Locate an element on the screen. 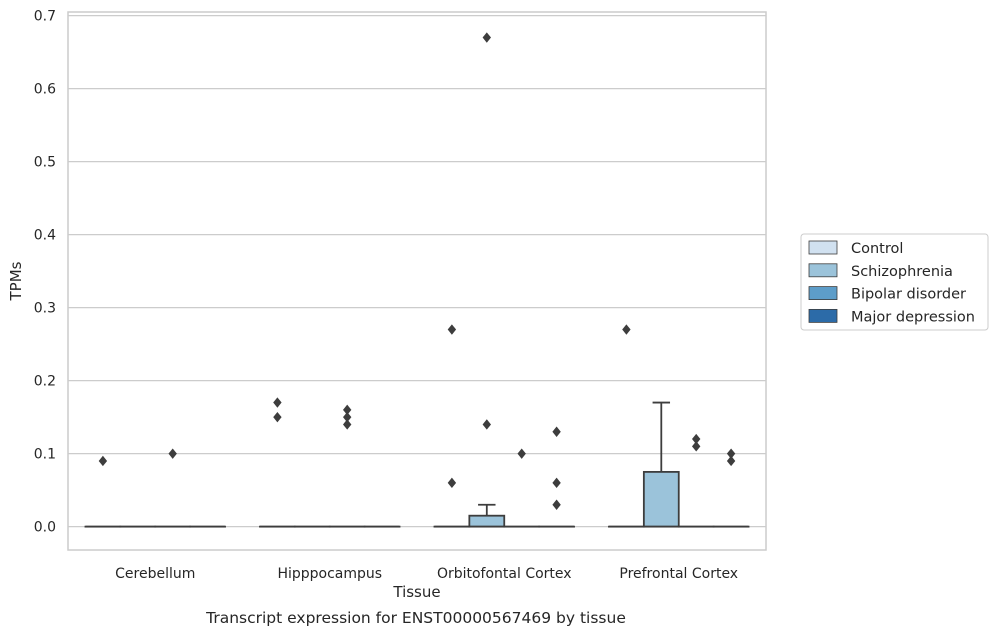  x-tick-label: Cerebellum is located at coordinates (155, 574).